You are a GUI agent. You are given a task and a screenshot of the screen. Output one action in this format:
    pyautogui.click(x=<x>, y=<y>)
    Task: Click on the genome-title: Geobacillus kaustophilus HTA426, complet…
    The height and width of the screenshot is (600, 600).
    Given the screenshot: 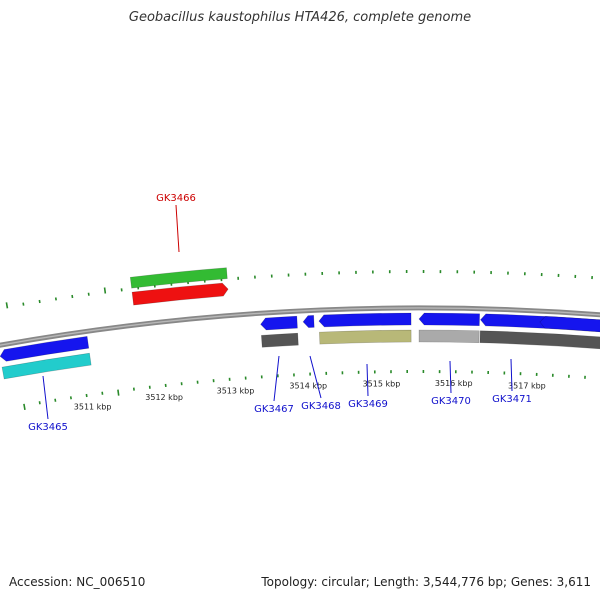 What is the action you would take?
    pyautogui.click(x=300, y=17)
    